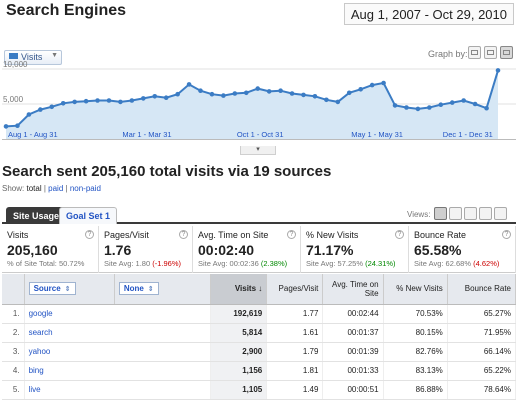 This screenshot has width=520, height=401. Describe the element at coordinates (39, 351) in the screenshot. I see `source-link: yahoo` at that location.